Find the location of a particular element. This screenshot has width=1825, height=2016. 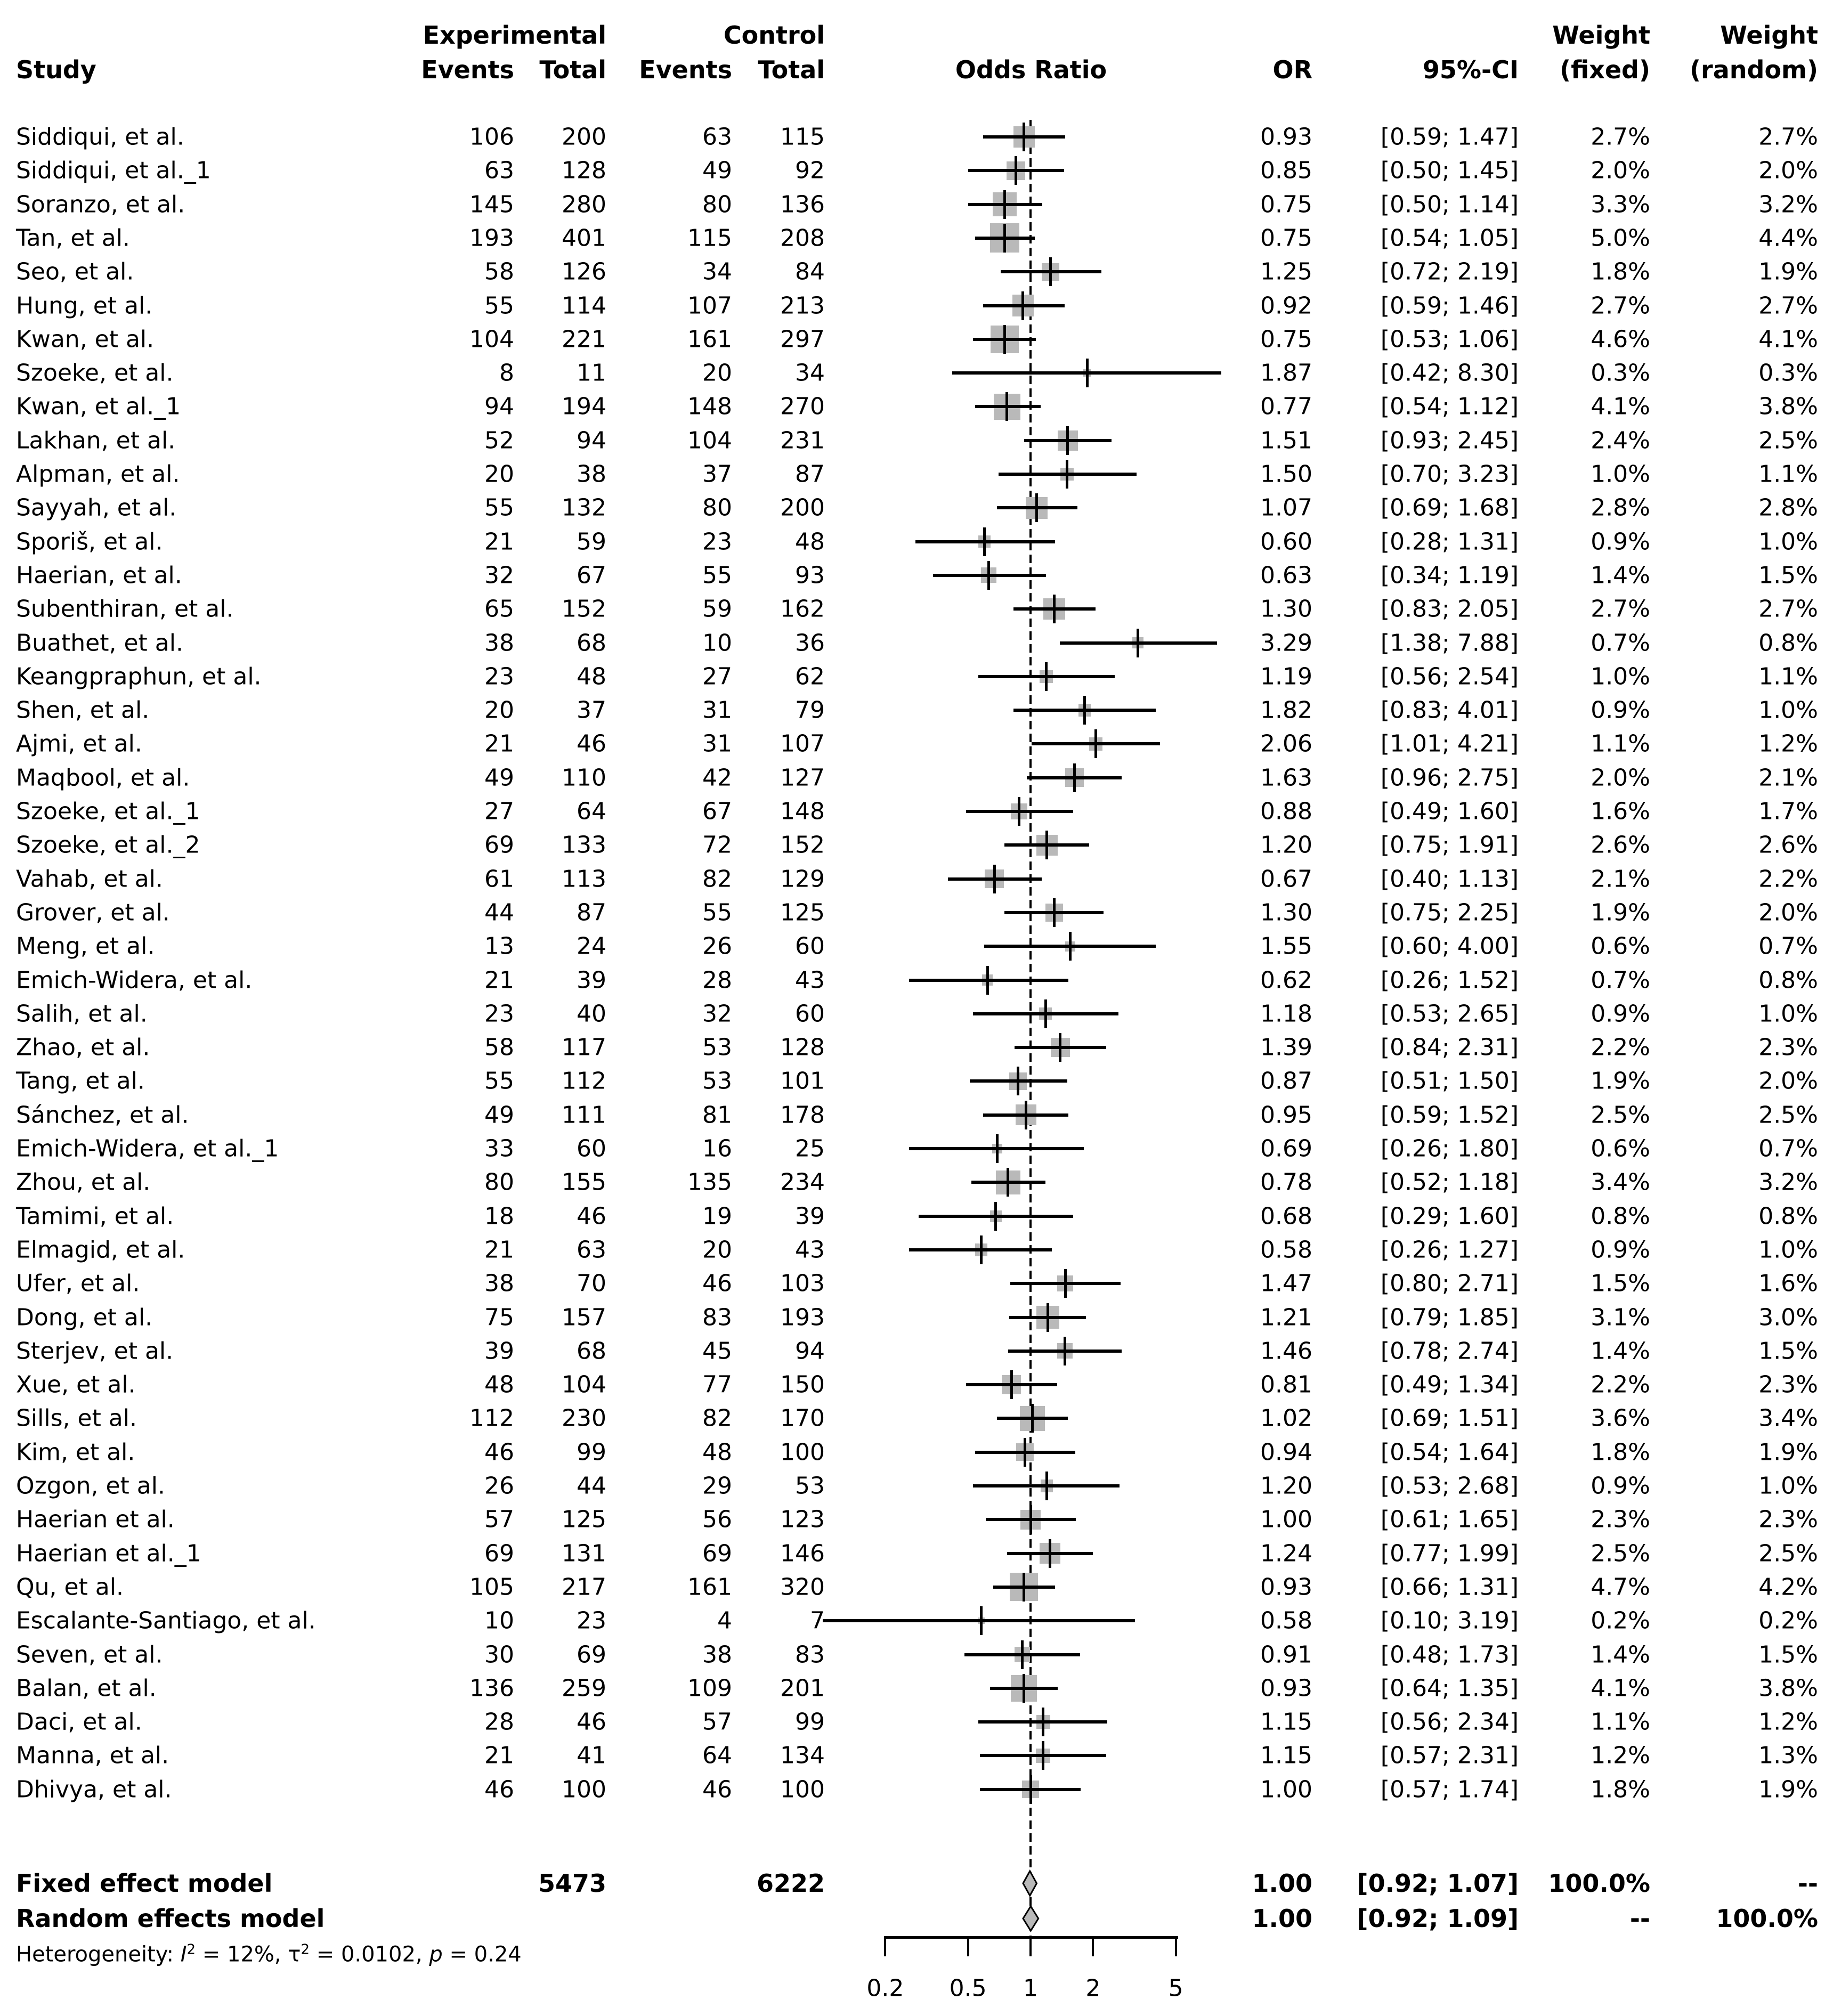

cell-ctrl-events: 26 is located at coordinates (717, 946).